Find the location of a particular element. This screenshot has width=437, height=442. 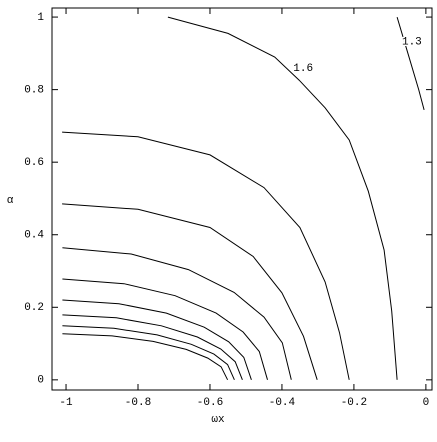

x-tick-label: -0.8 is located at coordinates (138, 403).